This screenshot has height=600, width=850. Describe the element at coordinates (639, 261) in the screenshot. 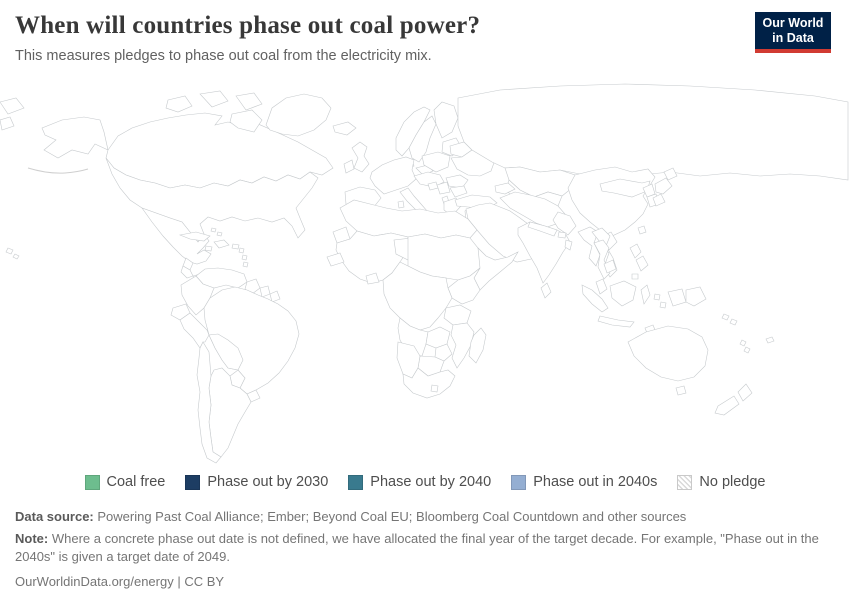

I see `country-philippines` at that location.